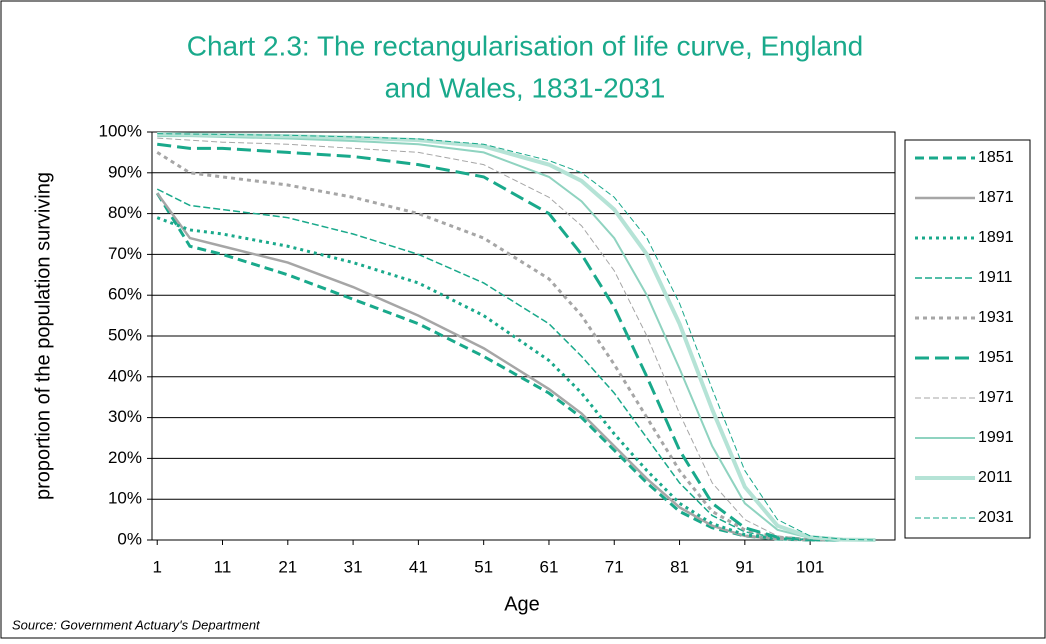 The width and height of the screenshot is (1046, 644). Describe the element at coordinates (996, 517) in the screenshot. I see `legend-label: 2031` at that location.